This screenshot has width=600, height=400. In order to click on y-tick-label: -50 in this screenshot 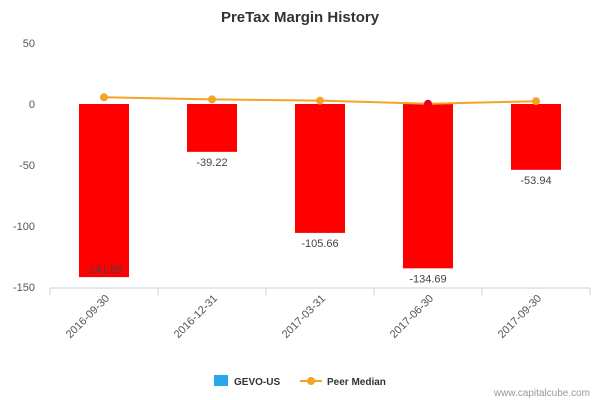, I will do `click(27, 166)`.